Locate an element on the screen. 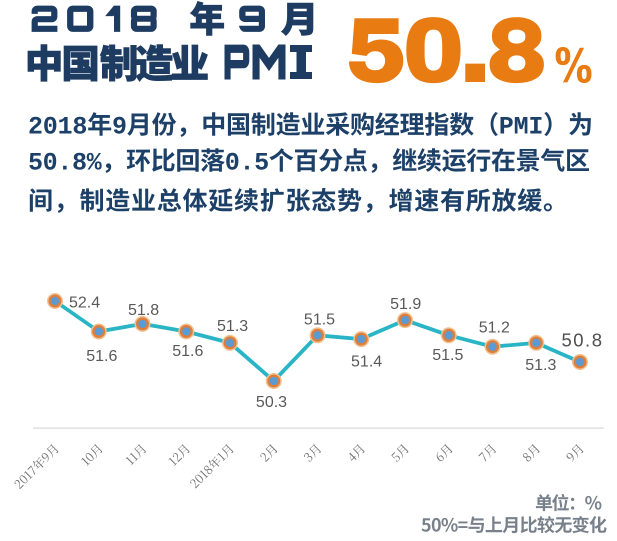  svg-text: 50.3 is located at coordinates (271, 402).